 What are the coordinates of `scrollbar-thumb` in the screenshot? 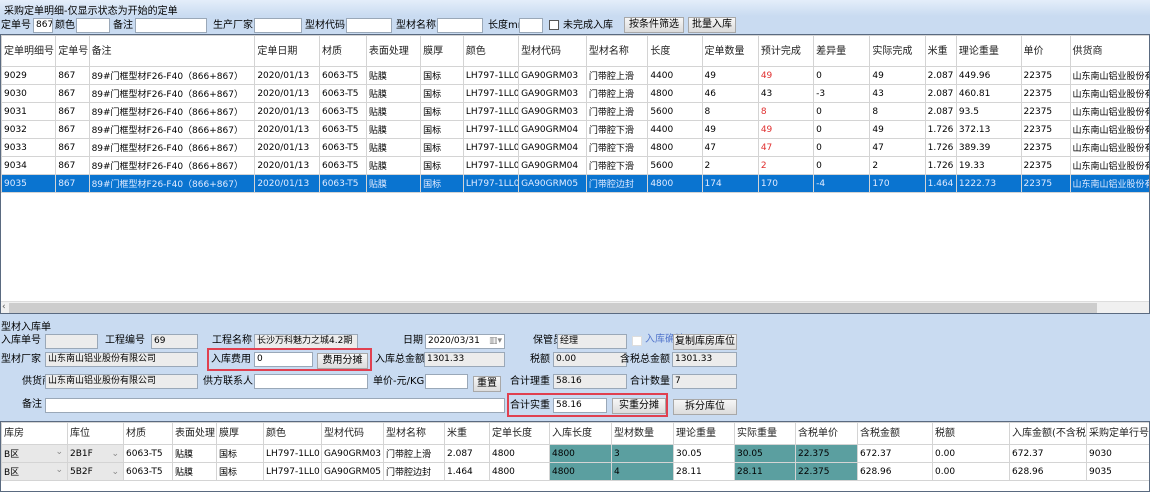 It's located at (553, 308).